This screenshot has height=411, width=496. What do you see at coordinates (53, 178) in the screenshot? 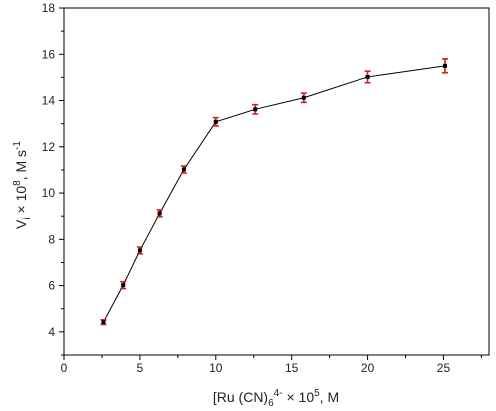
I see `y-axis-ticks: 4 6 8 10 12 14 16 18` at bounding box center [53, 178].